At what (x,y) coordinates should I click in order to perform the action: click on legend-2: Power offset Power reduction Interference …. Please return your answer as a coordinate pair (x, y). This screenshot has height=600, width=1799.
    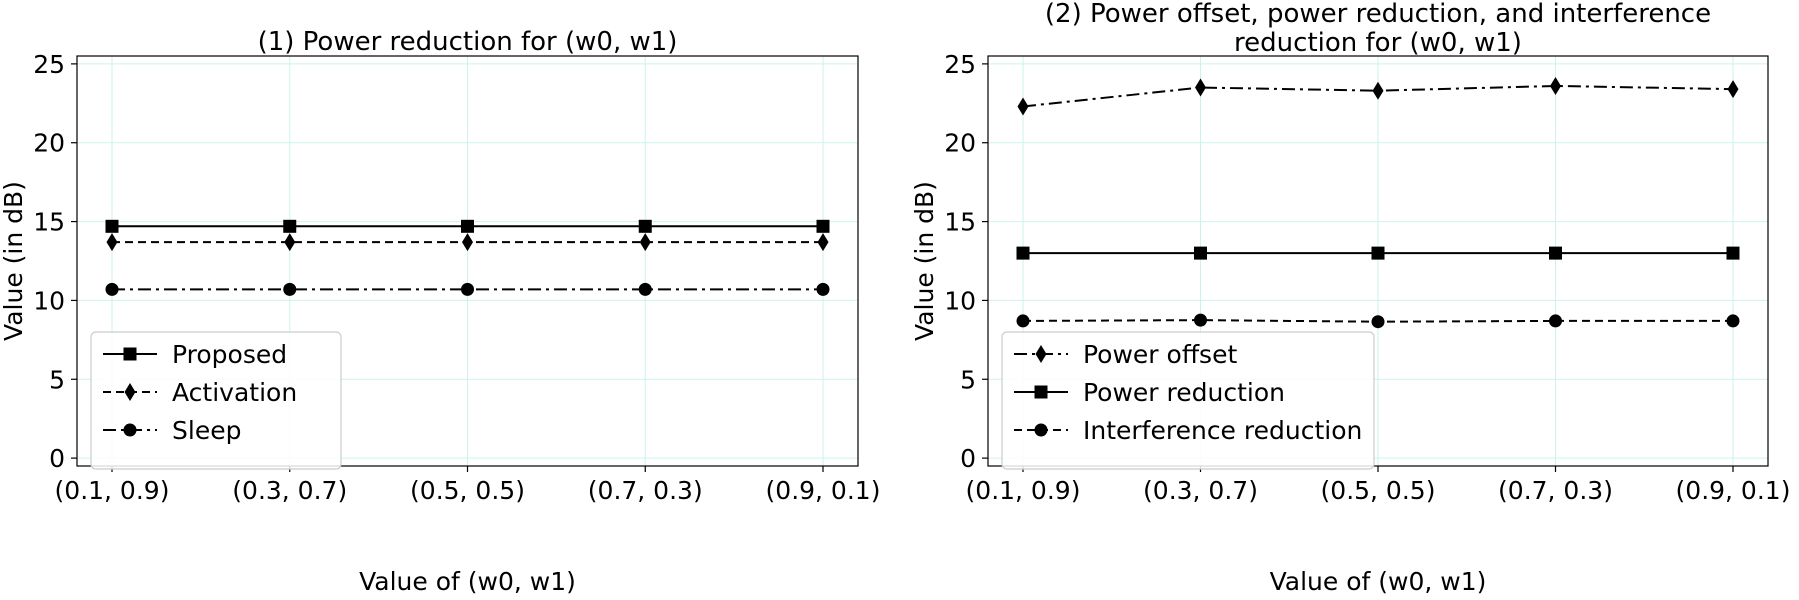
    Looking at the image, I should click on (1188, 400).